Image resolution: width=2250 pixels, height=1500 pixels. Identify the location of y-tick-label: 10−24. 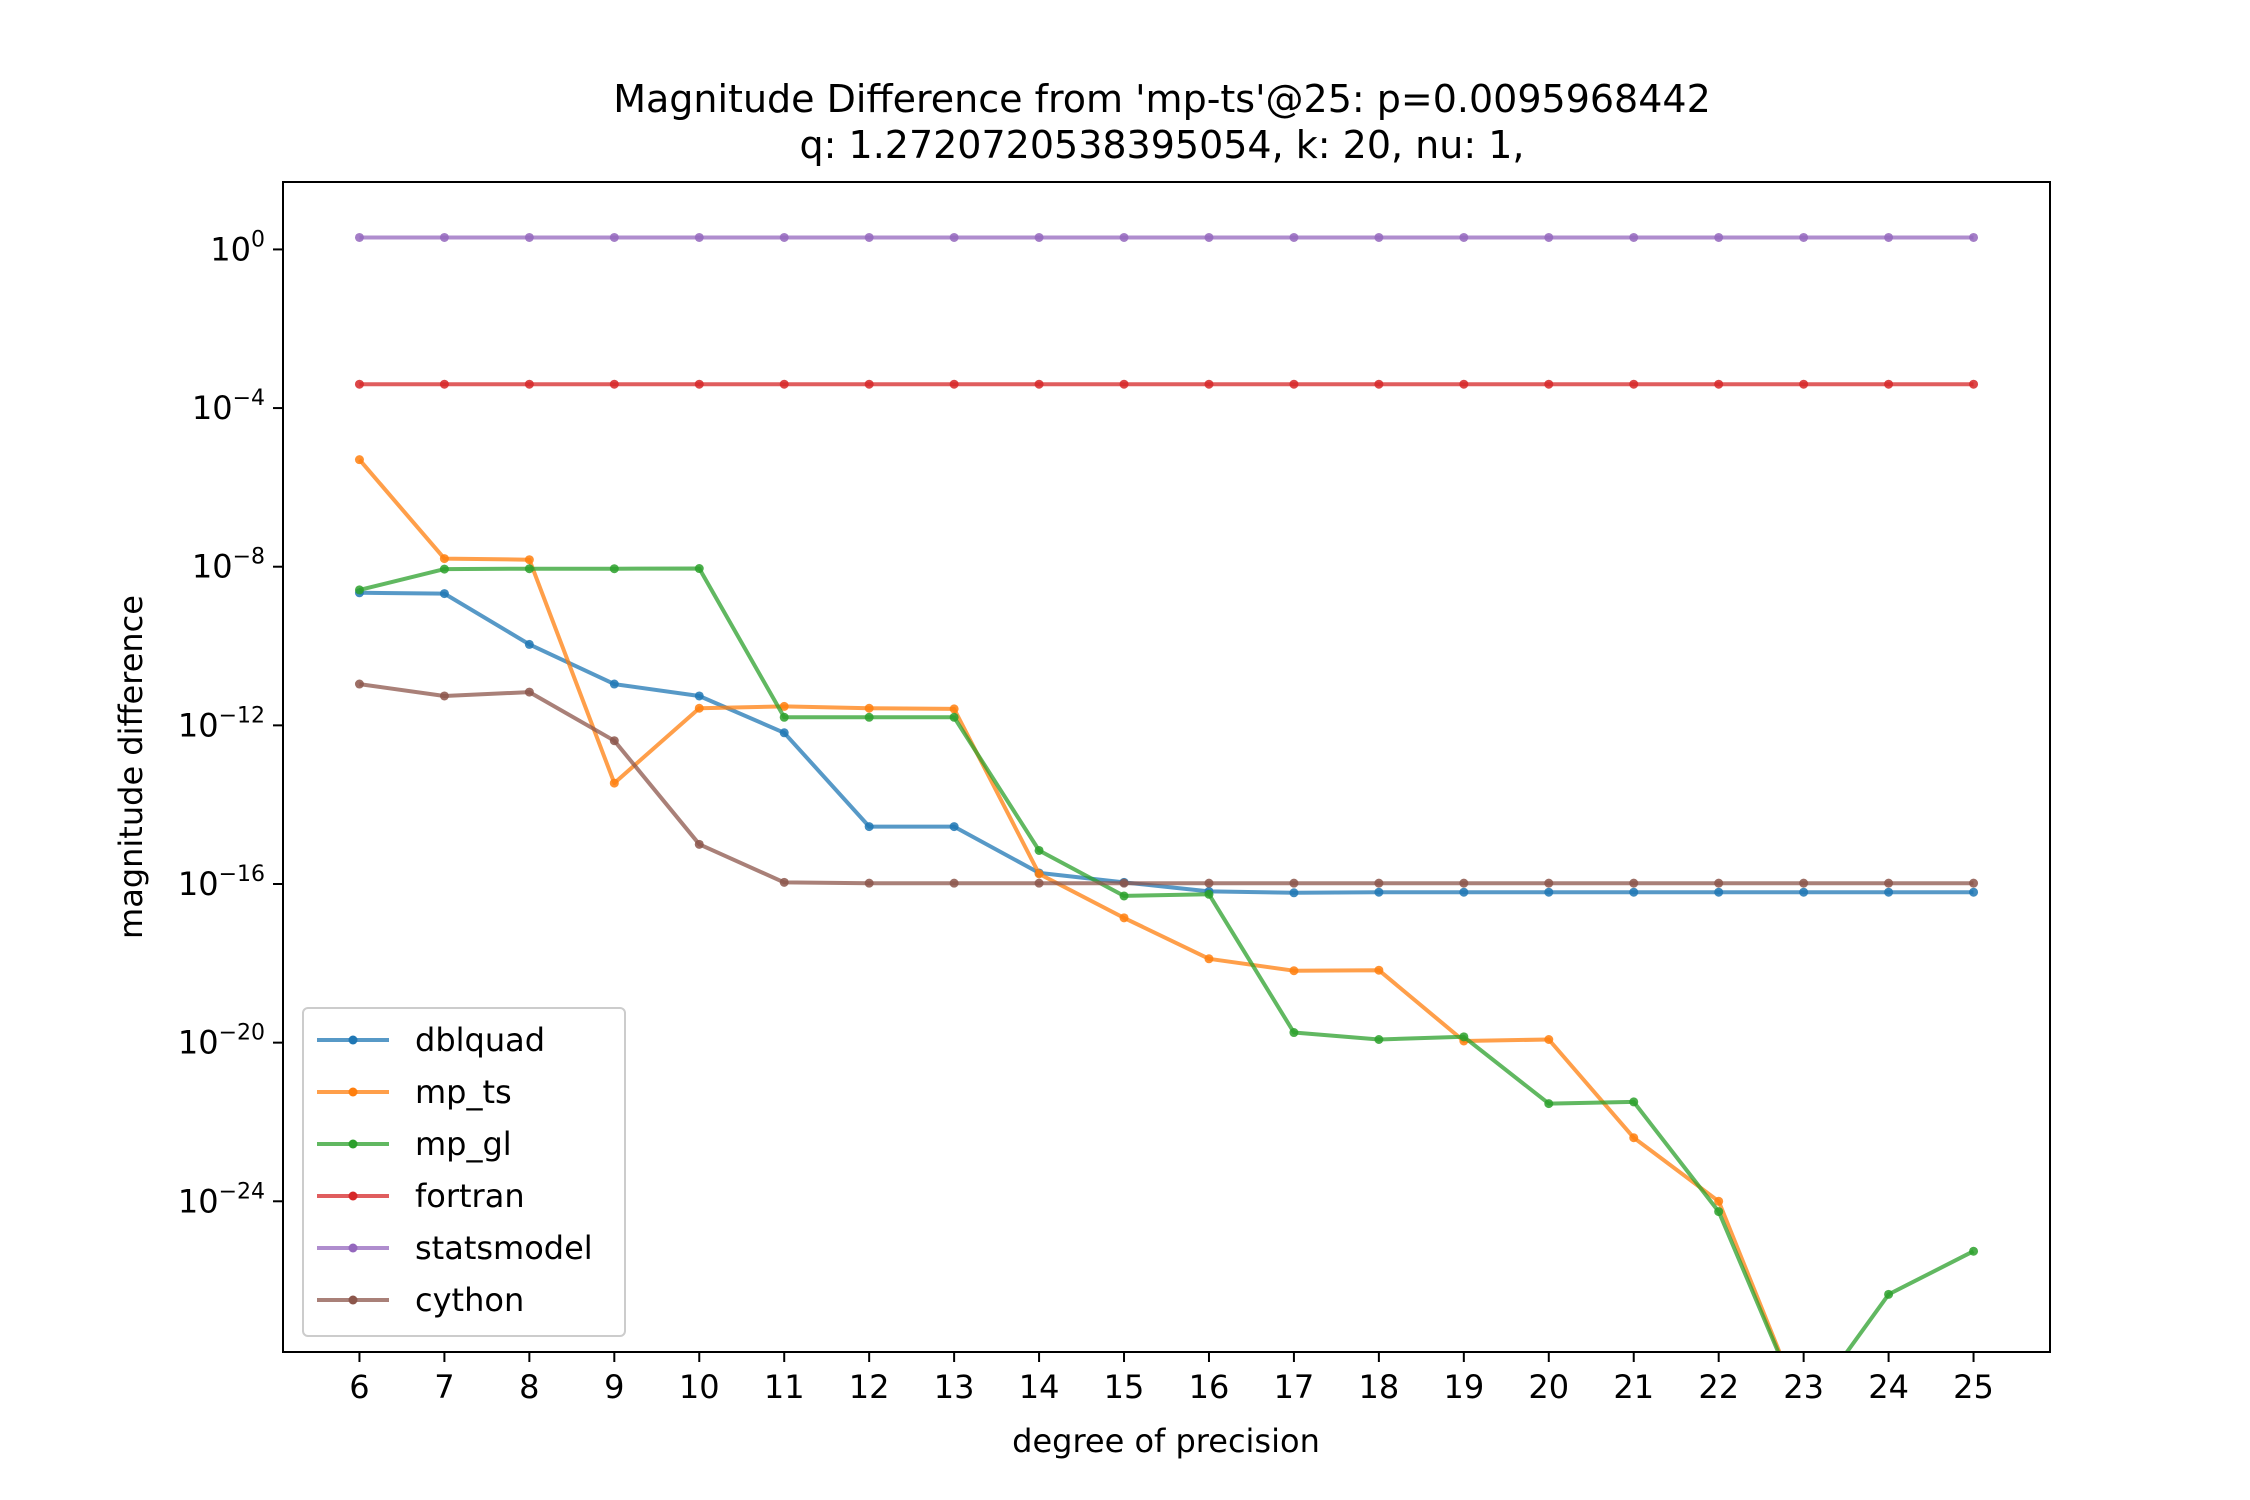
(221, 1199).